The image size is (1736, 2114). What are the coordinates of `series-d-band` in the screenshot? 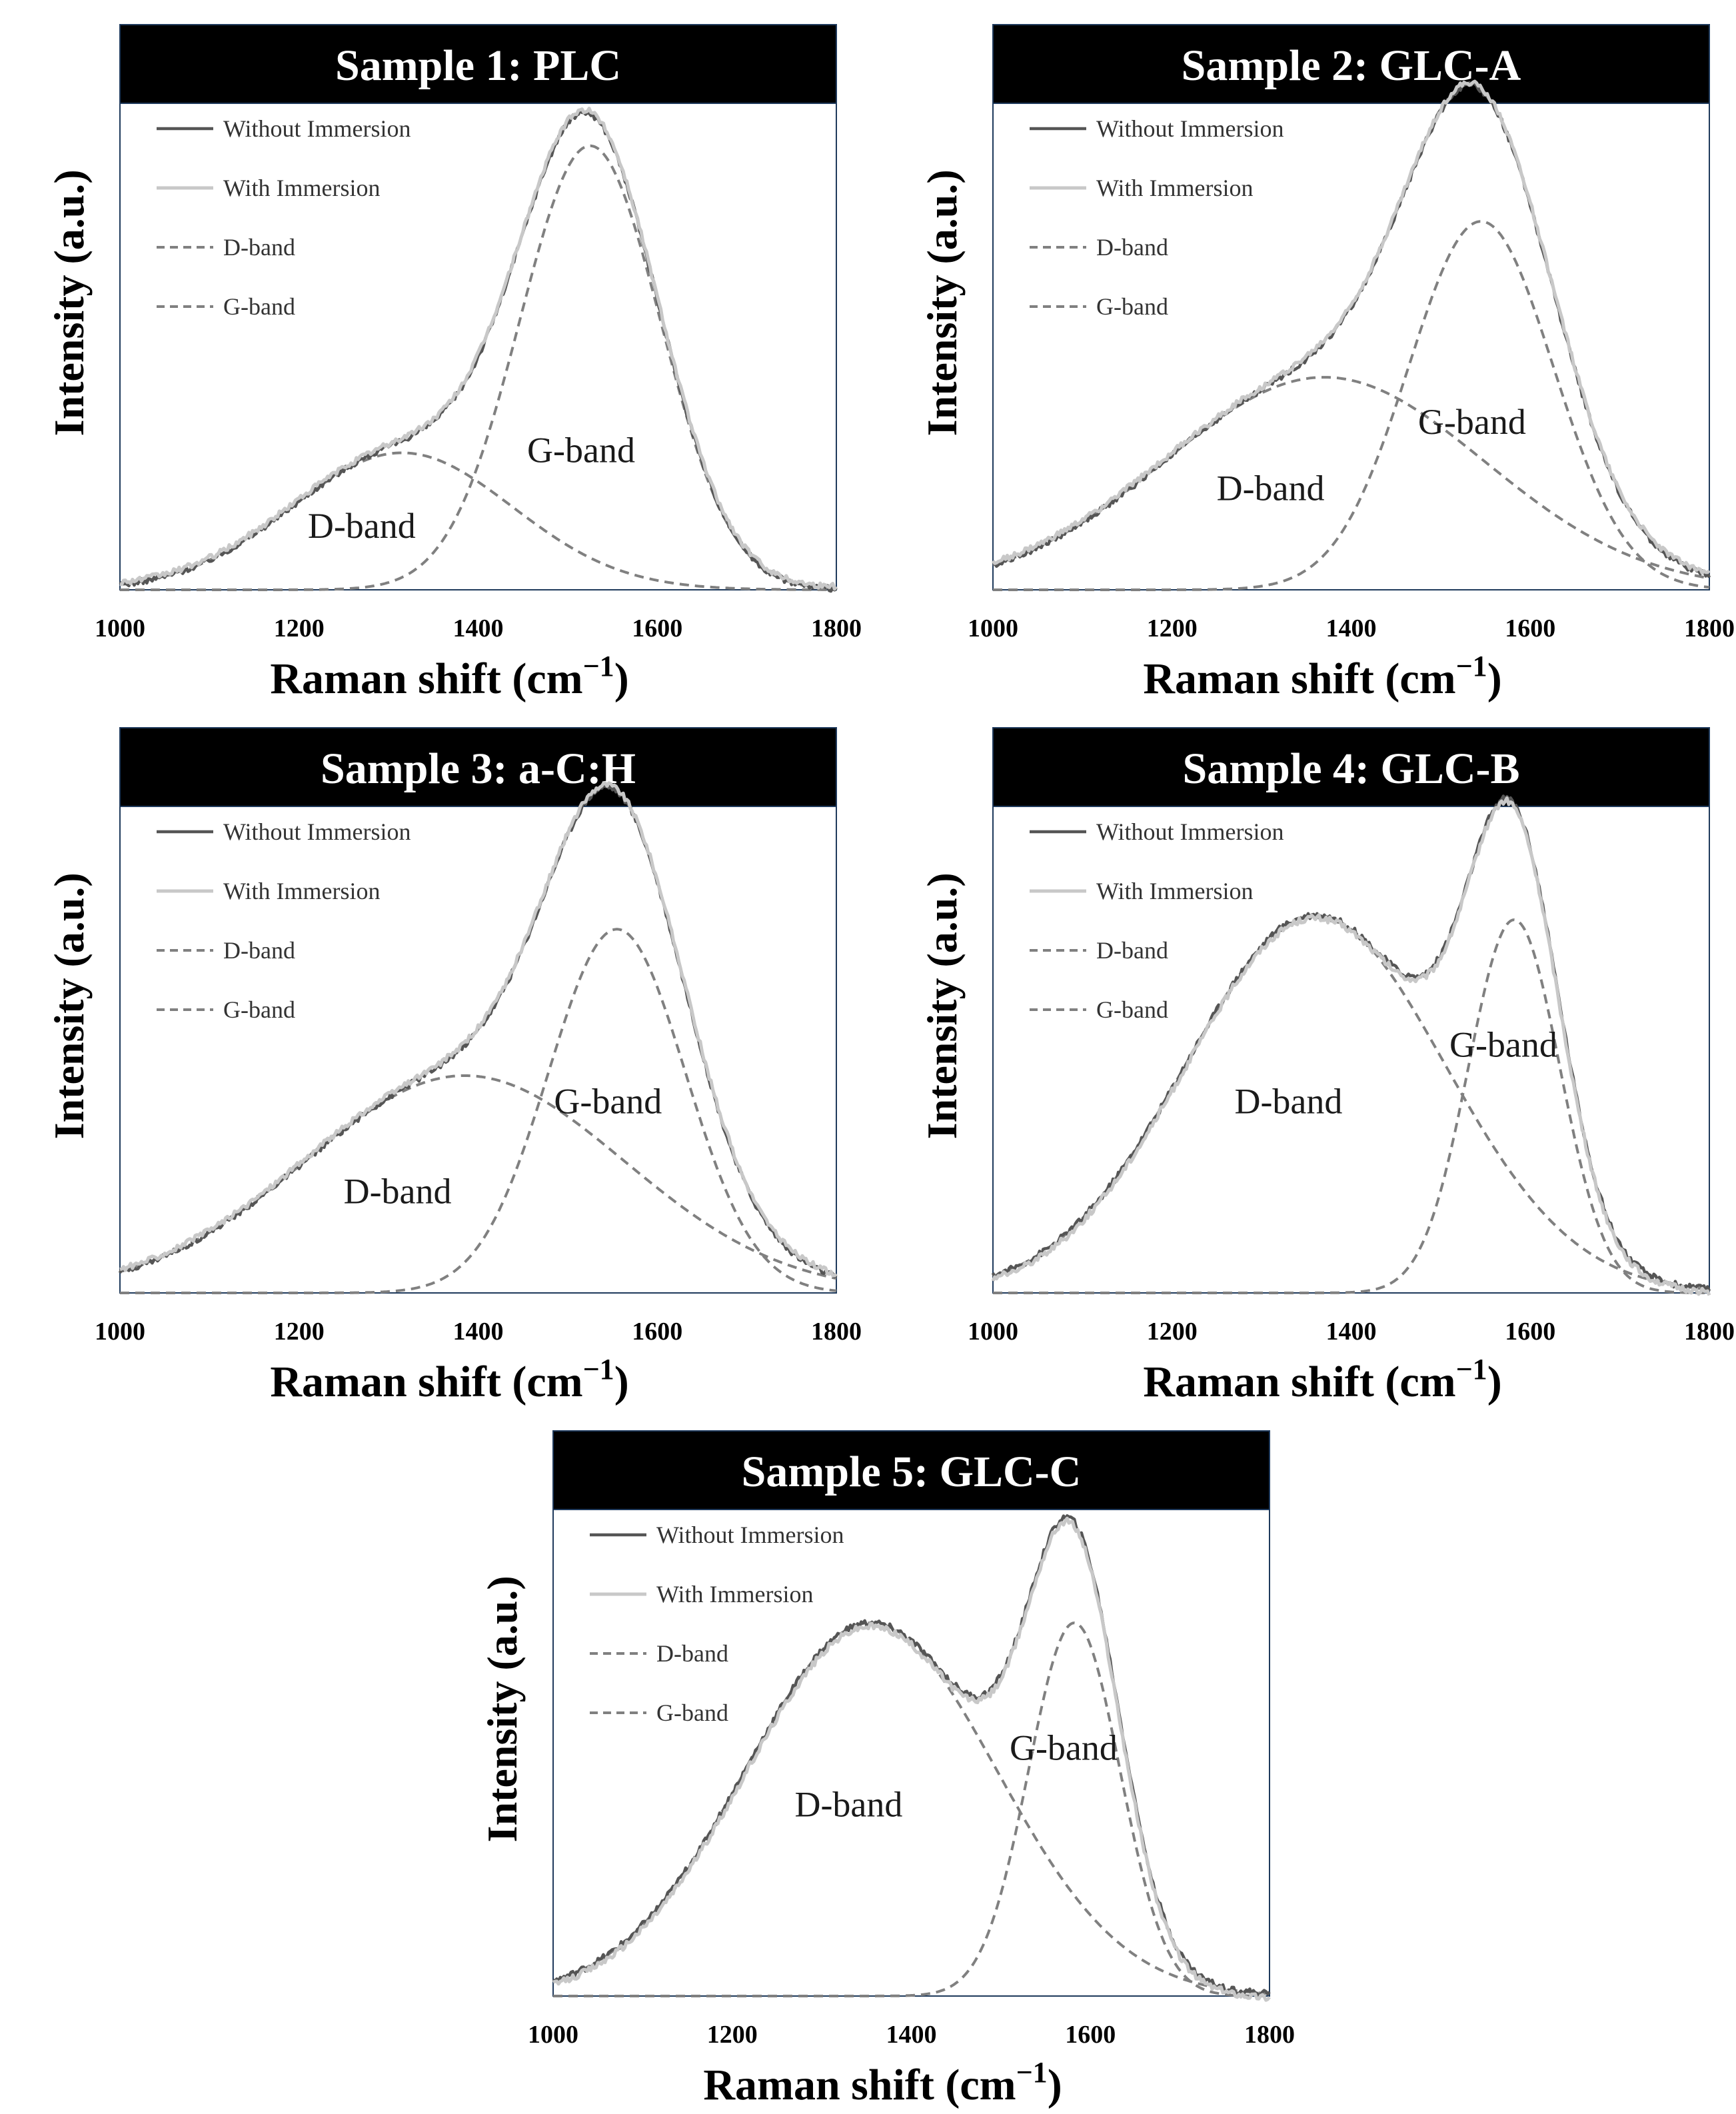 It's located at (478, 1177).